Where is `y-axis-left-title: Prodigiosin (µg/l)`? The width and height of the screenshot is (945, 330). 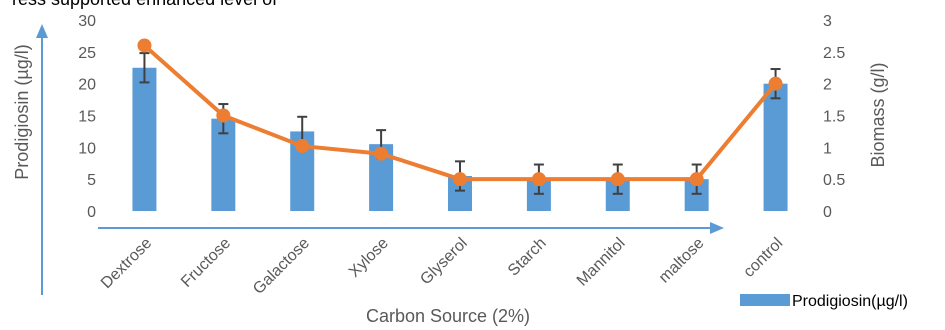 y-axis-left-title: Prodigiosin (µg/l) is located at coordinates (22, 111).